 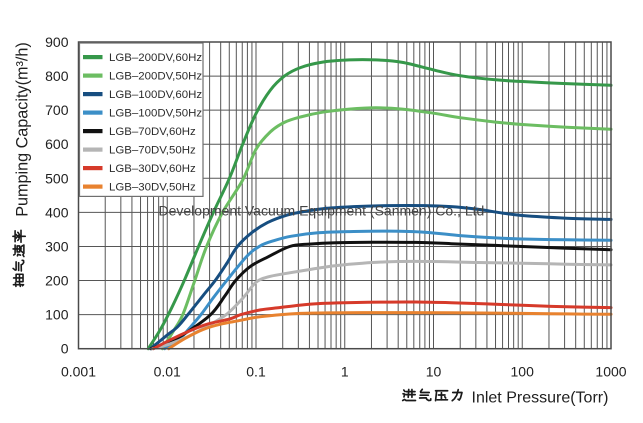 I want to click on svg-text: LGB–70DV,50Hz, so click(x=152, y=151).